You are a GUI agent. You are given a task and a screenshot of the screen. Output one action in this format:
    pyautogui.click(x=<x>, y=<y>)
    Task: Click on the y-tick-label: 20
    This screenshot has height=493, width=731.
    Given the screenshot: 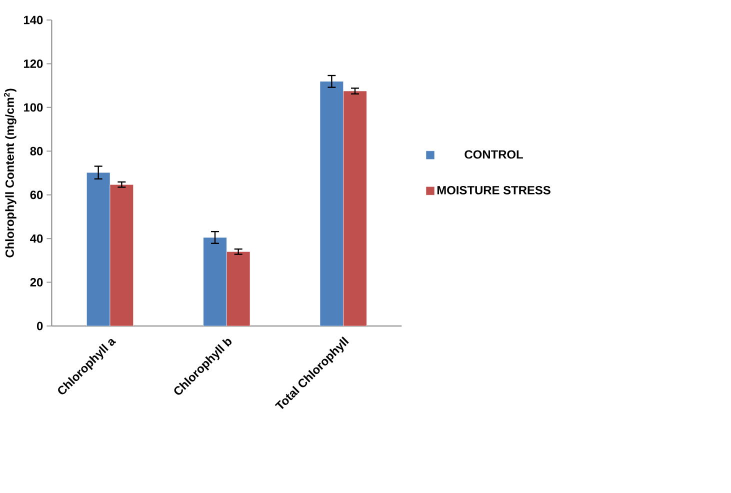 What is the action you would take?
    pyautogui.click(x=36, y=282)
    